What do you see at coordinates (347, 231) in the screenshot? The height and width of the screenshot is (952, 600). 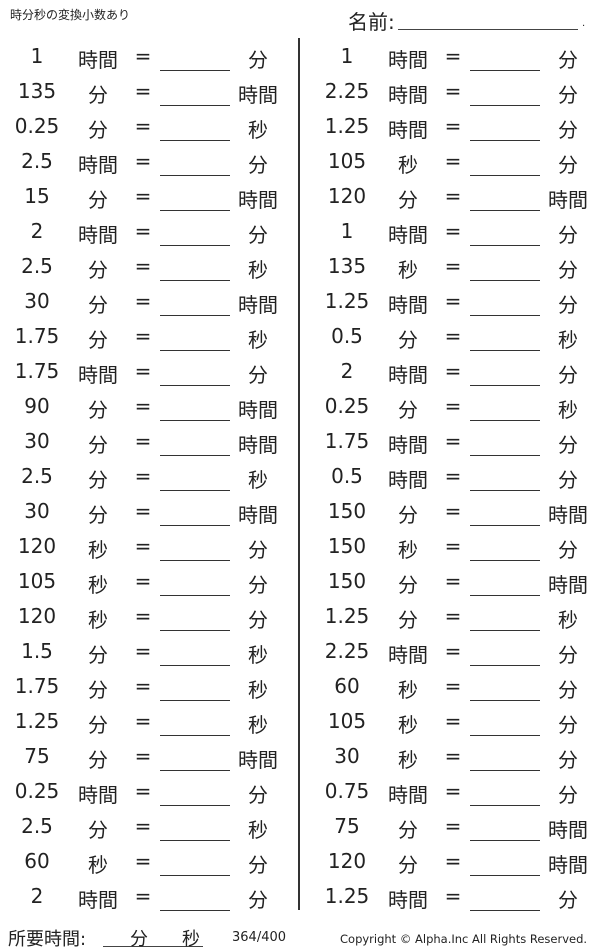 I see `given-value: 1` at bounding box center [347, 231].